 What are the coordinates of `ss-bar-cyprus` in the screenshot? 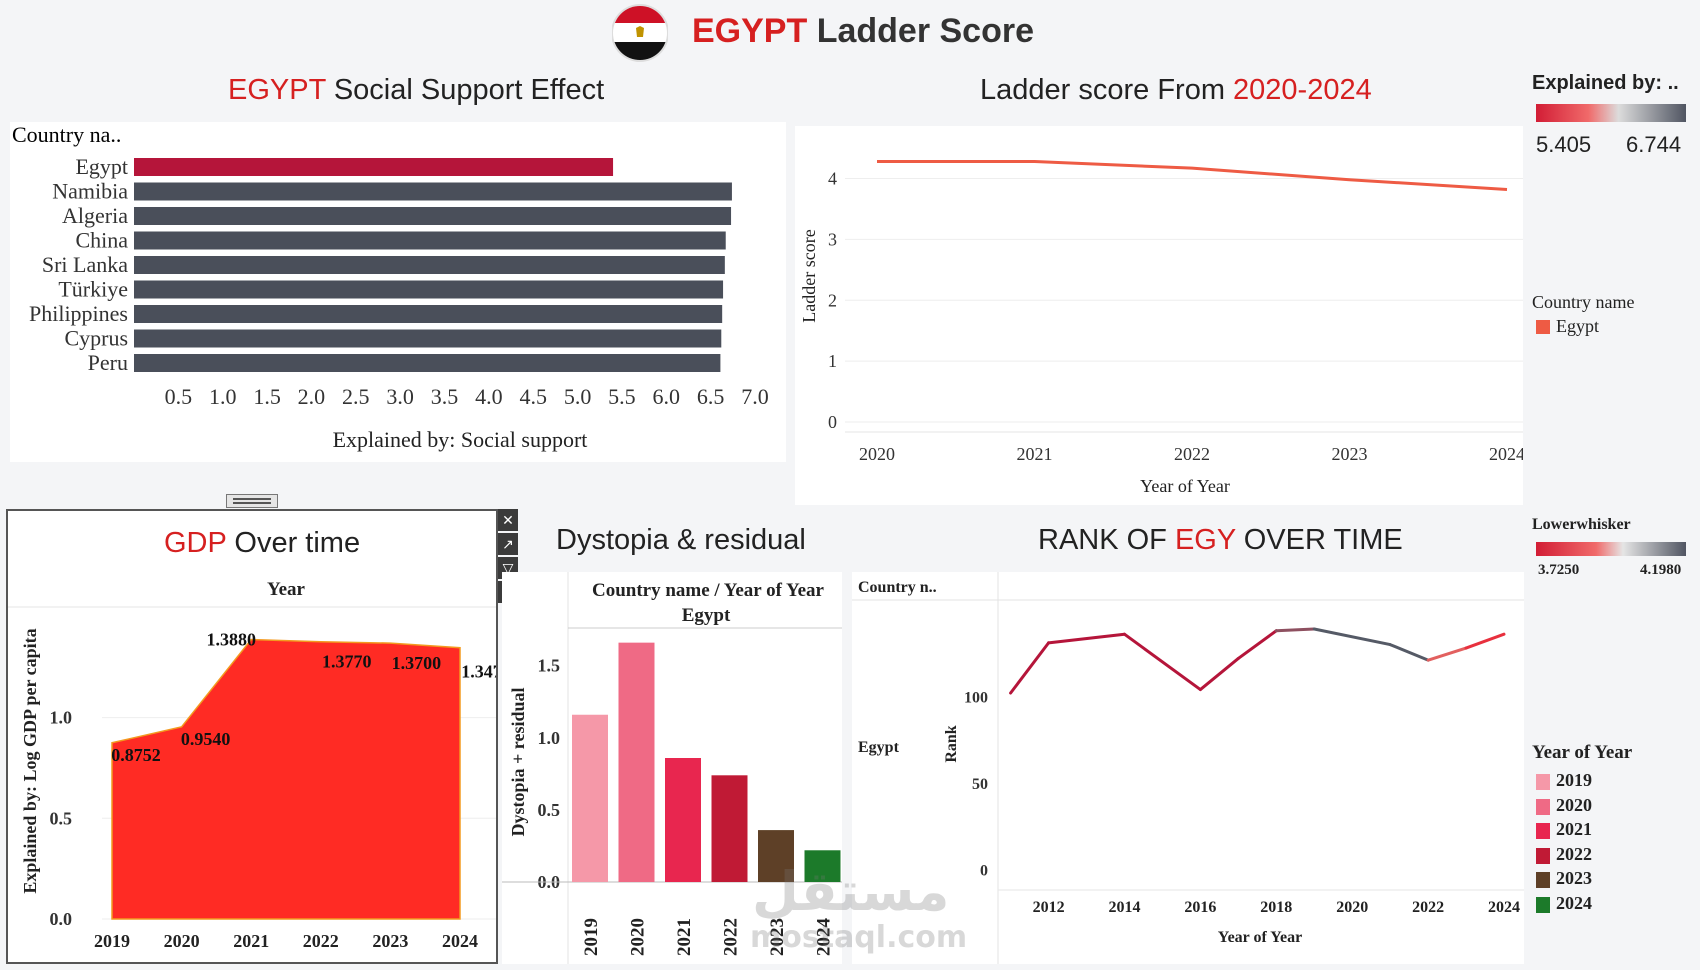 It's located at (428, 338).